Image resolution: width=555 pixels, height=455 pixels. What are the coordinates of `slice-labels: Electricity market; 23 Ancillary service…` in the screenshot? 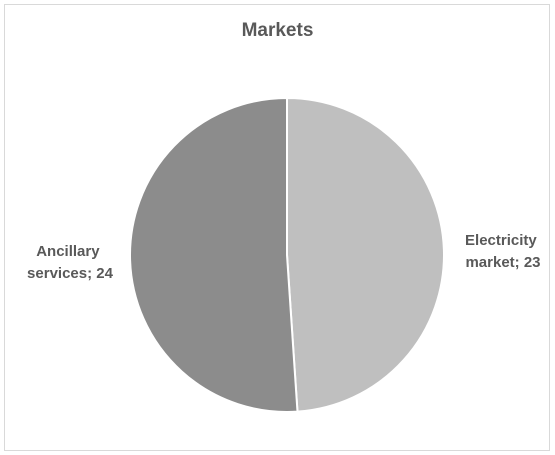 It's located at (284, 257).